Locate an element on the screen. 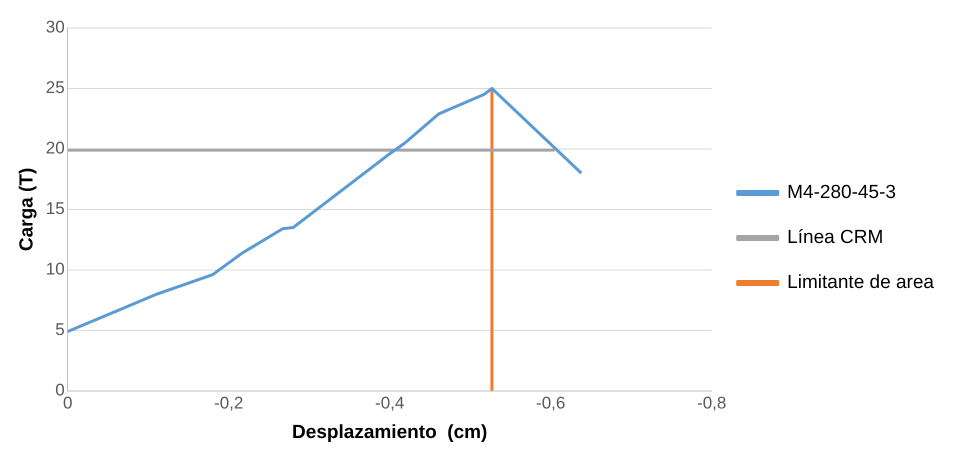 The height and width of the screenshot is (468, 958). x-tick-label: -0,8 is located at coordinates (711, 403).